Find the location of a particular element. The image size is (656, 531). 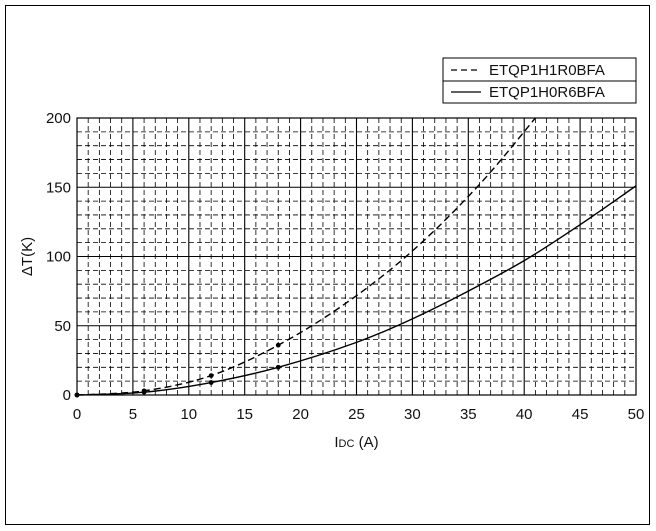

x-tick-label: 20 is located at coordinates (300, 414).